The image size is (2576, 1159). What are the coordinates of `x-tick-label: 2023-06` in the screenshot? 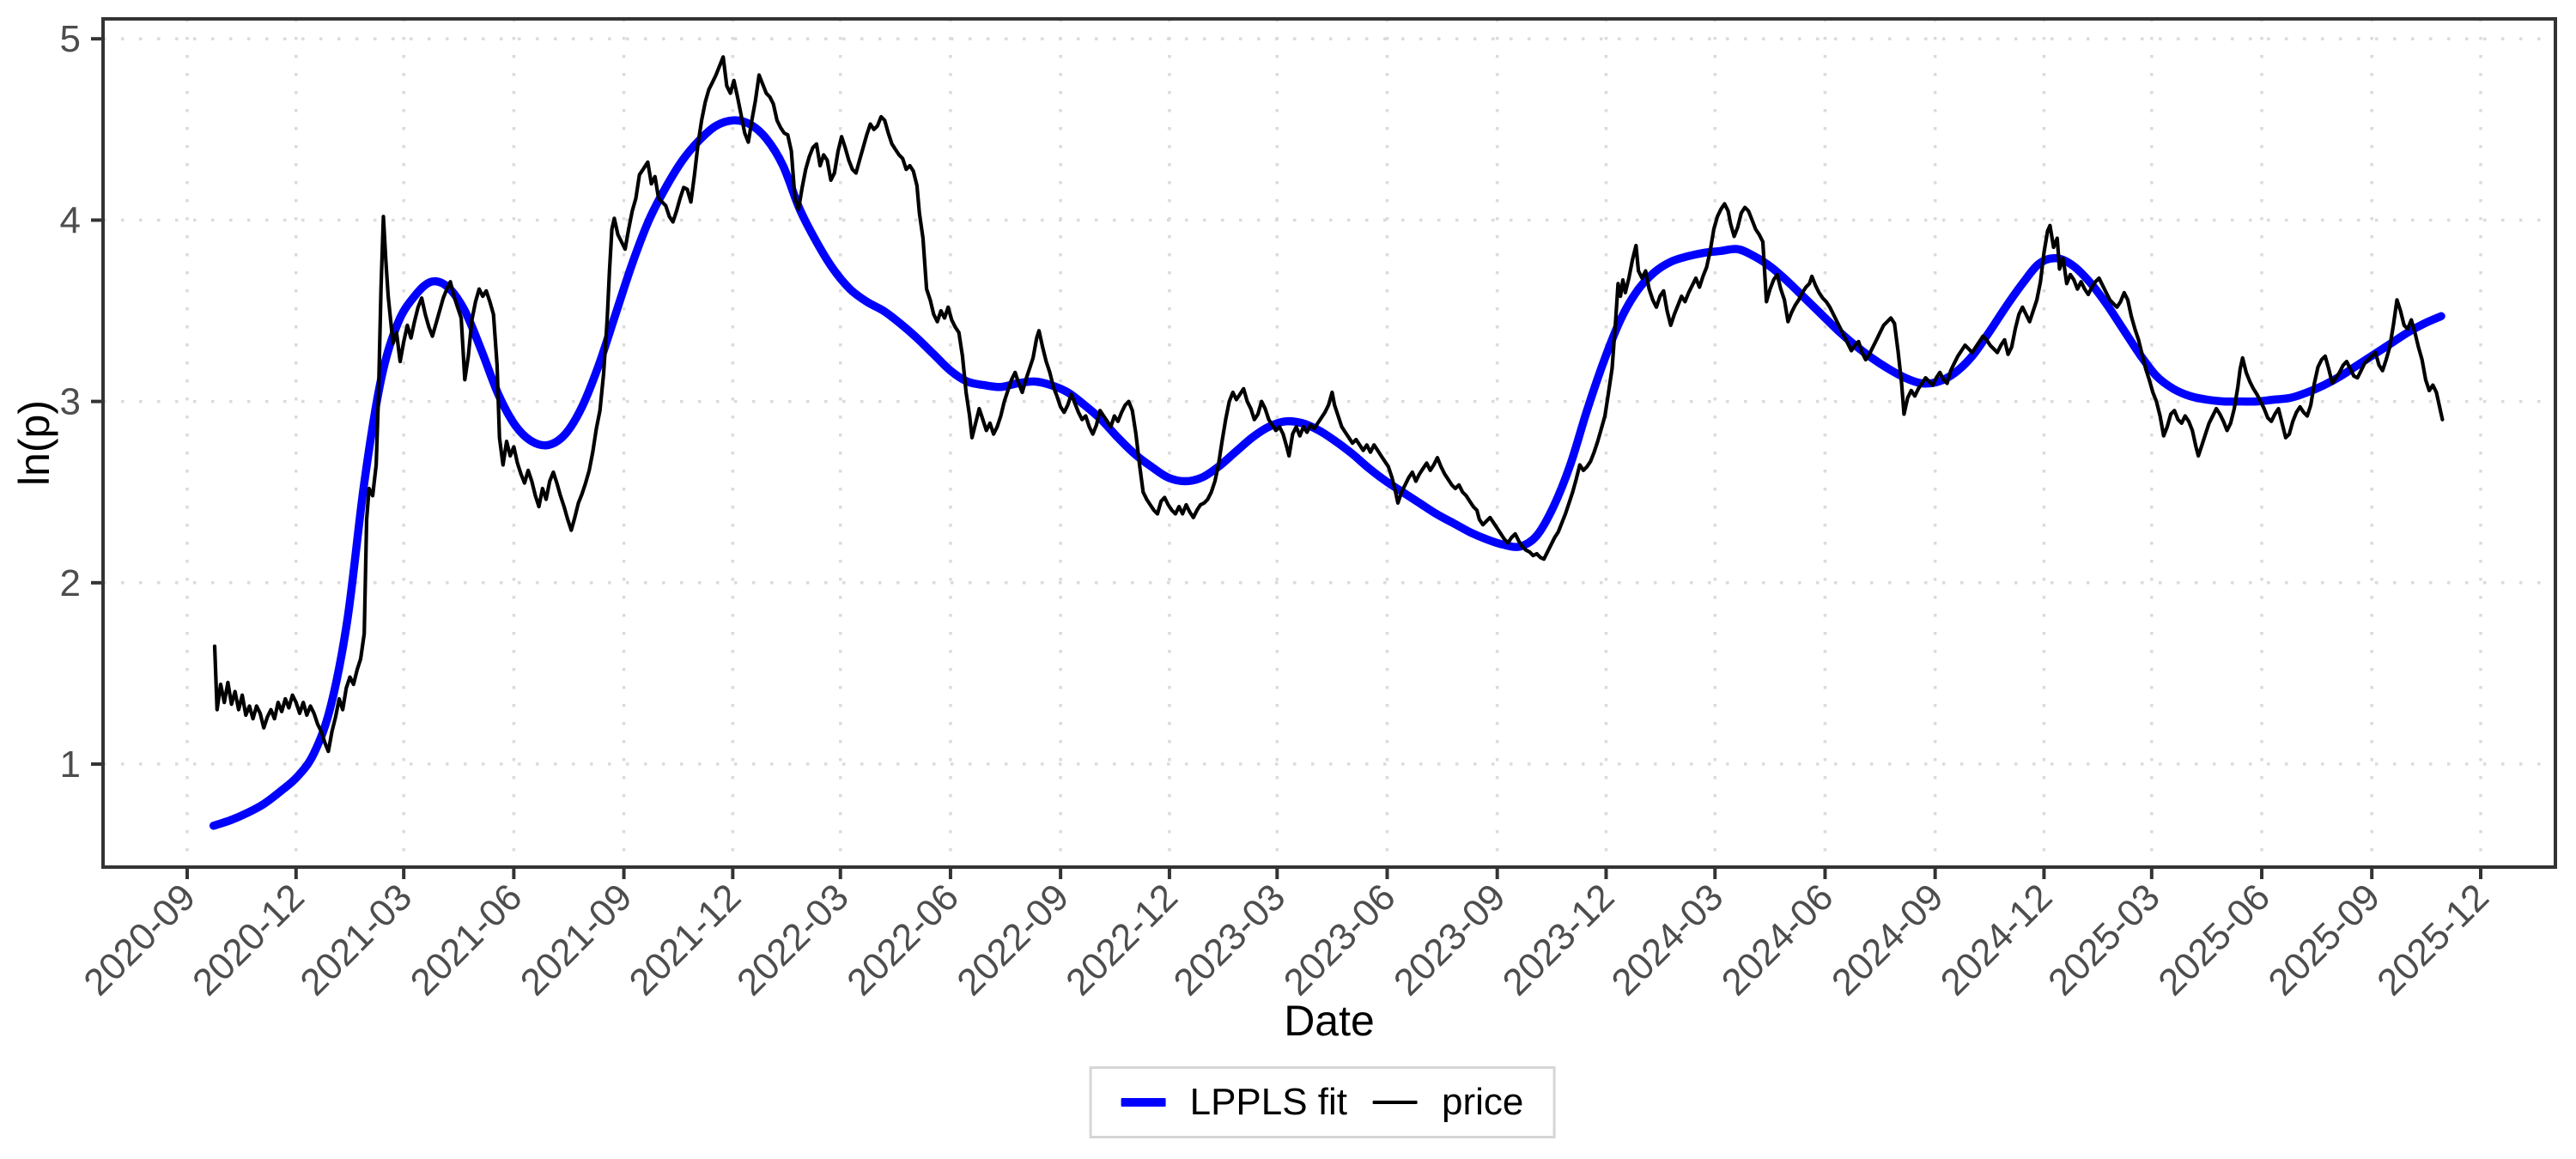 It's located at (1340, 940).